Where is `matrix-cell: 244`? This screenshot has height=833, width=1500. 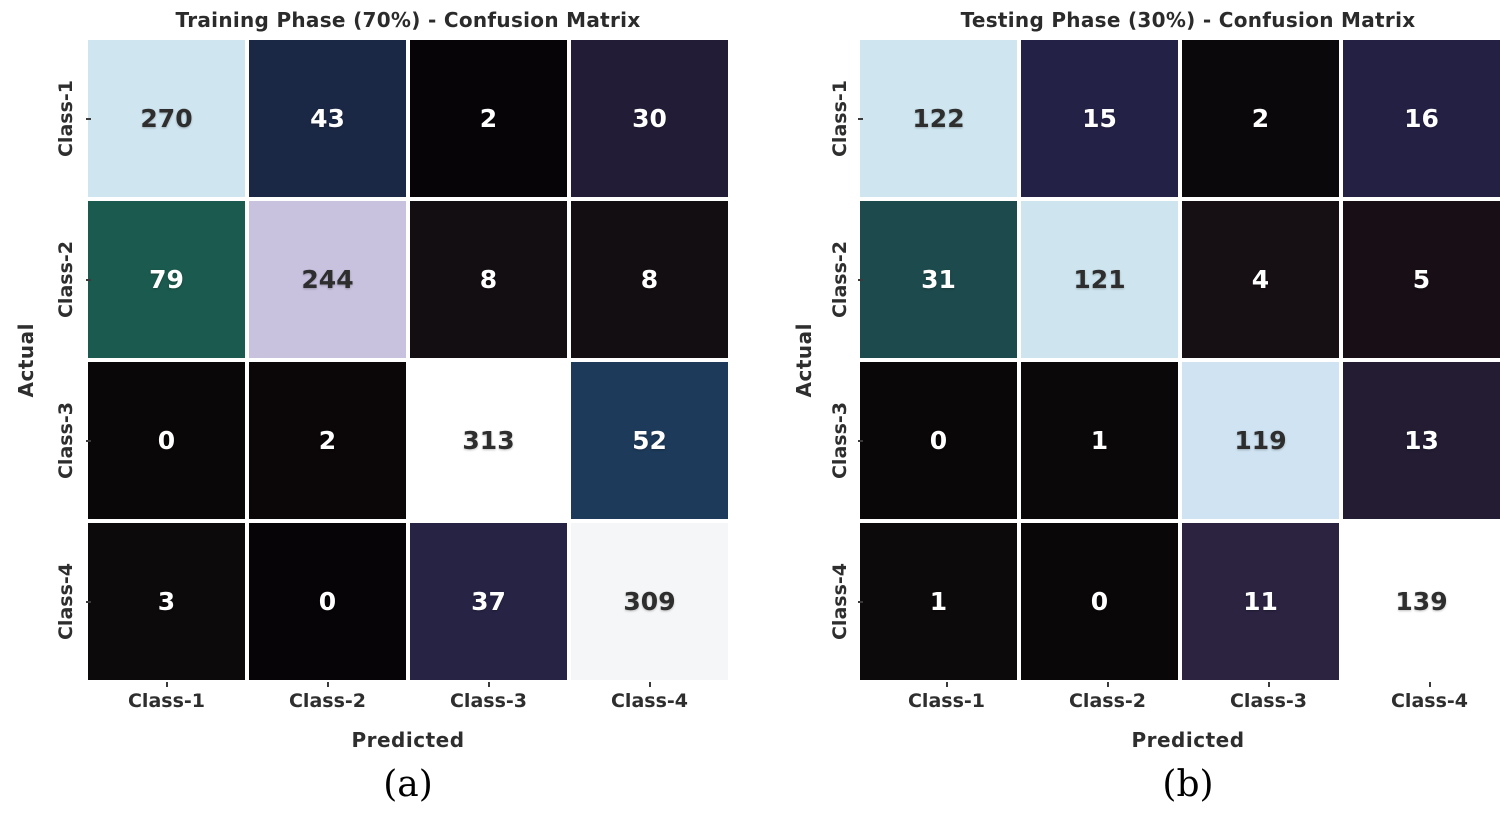
matrix-cell: 244 is located at coordinates (327, 279).